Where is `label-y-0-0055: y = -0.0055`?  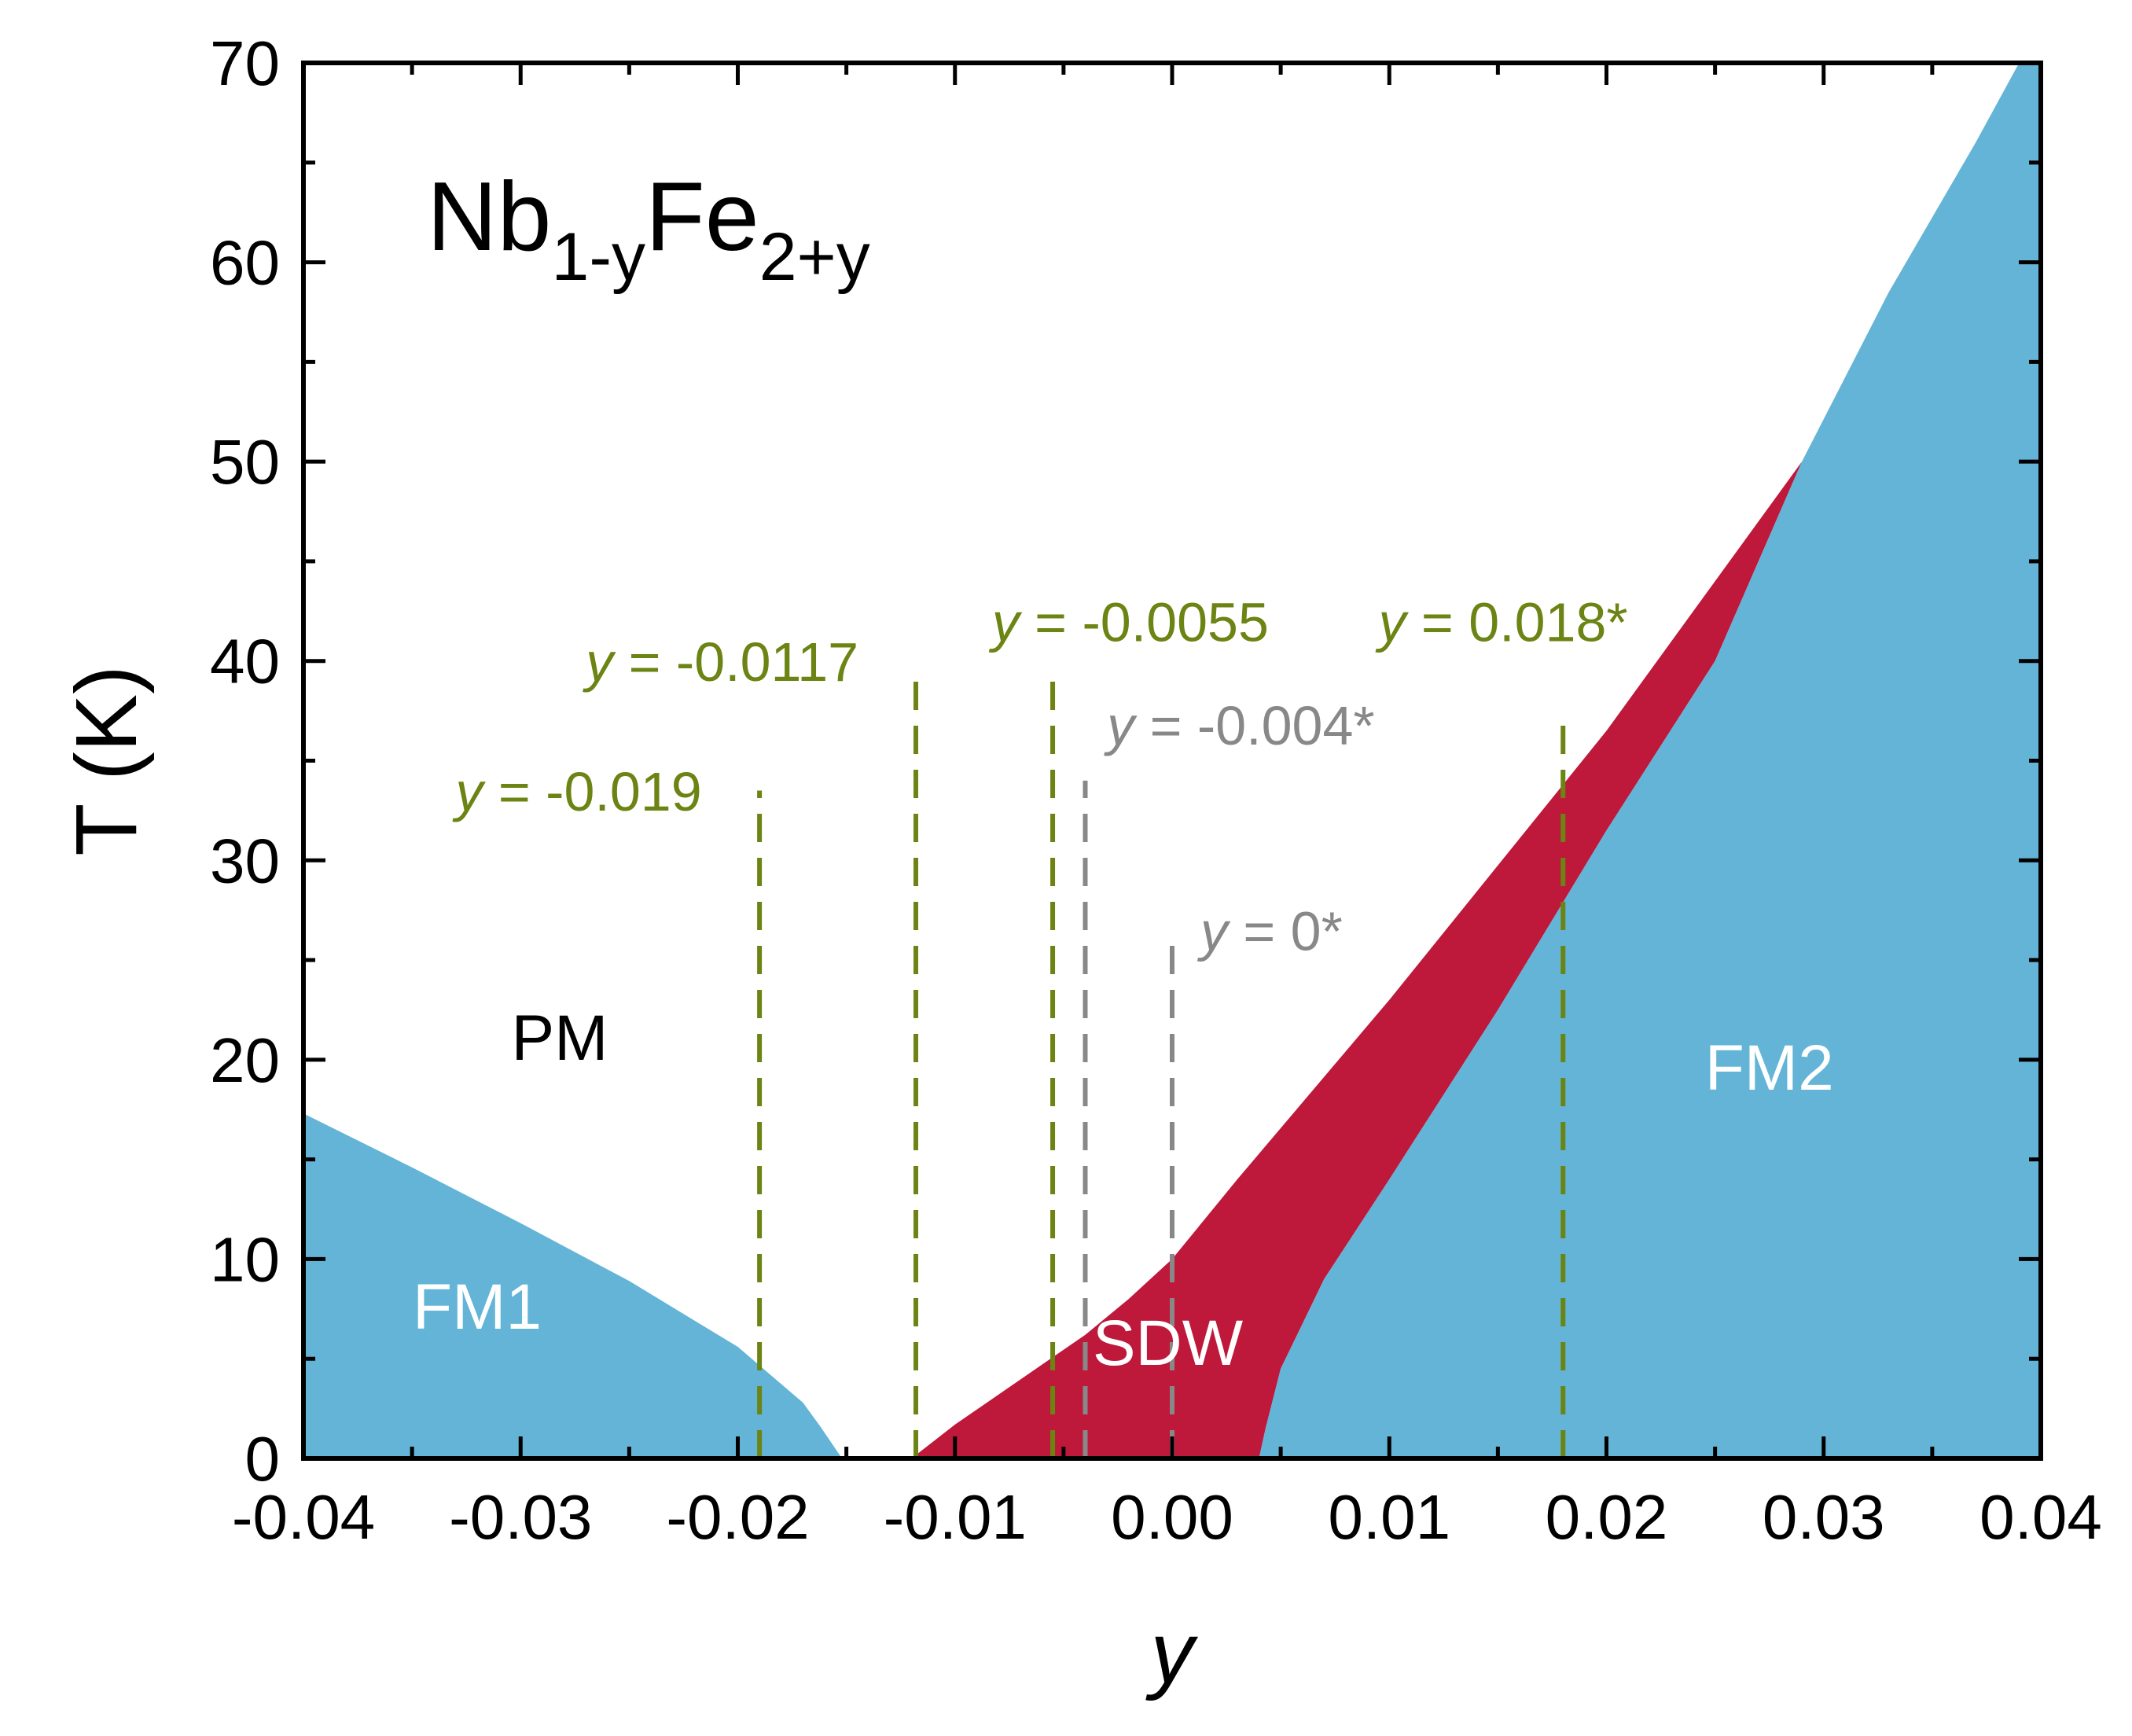 label-y-0-0055: y = -0.0055 is located at coordinates (1129, 622).